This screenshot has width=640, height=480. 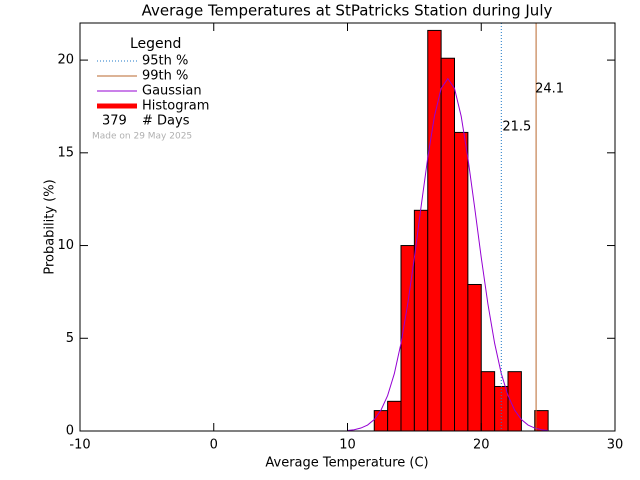 What do you see at coordinates (166, 121) in the screenshot?
I see `legend-days-label: # Days` at bounding box center [166, 121].